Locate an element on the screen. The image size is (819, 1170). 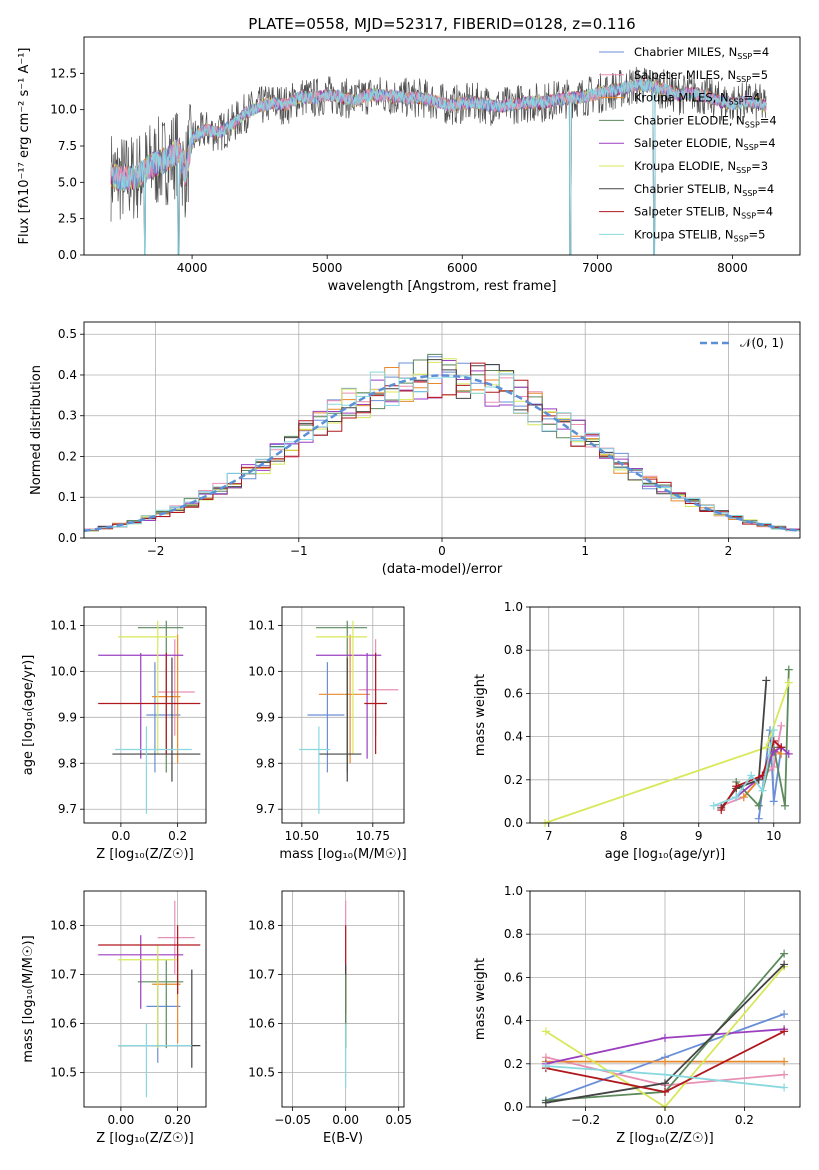
y-tick-label: 10.7 is located at coordinates (261, 974).